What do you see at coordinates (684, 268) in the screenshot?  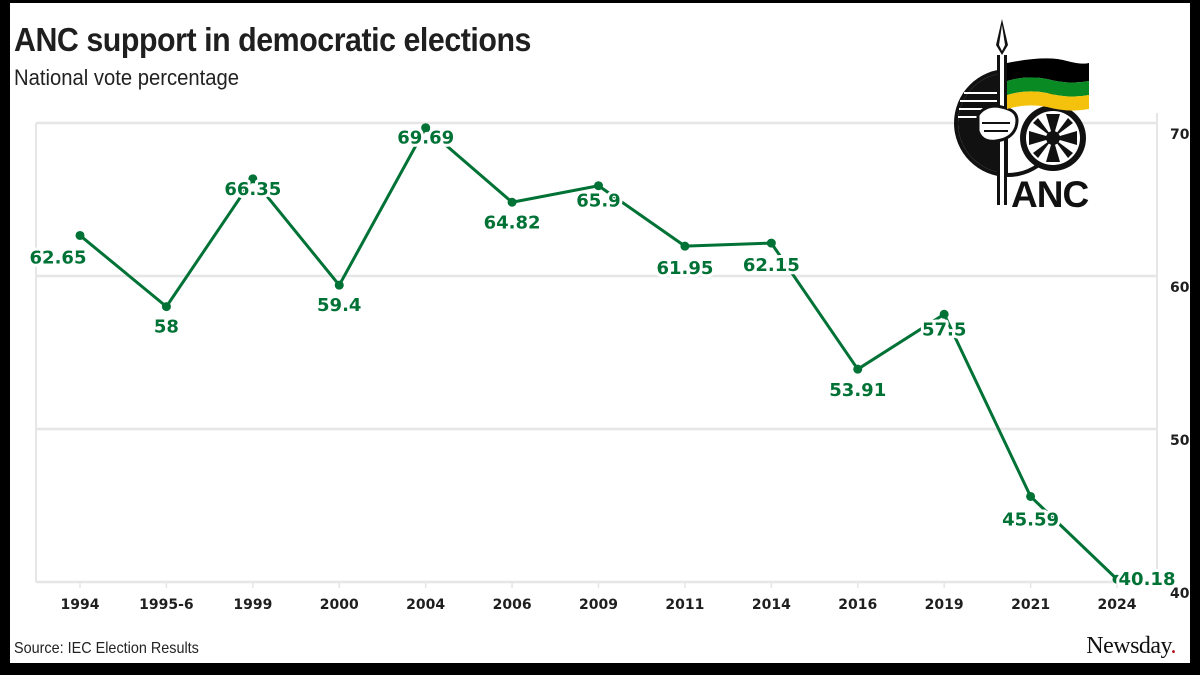 I see `data-label: 61.95` at bounding box center [684, 268].